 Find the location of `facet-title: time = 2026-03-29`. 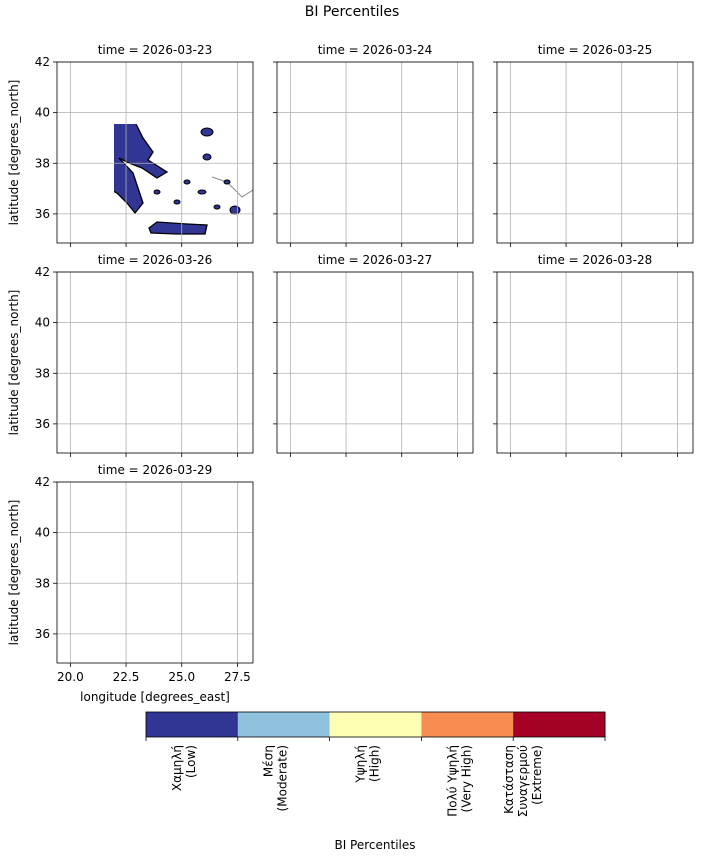

facet-title: time = 2026-03-29 is located at coordinates (155, 470).